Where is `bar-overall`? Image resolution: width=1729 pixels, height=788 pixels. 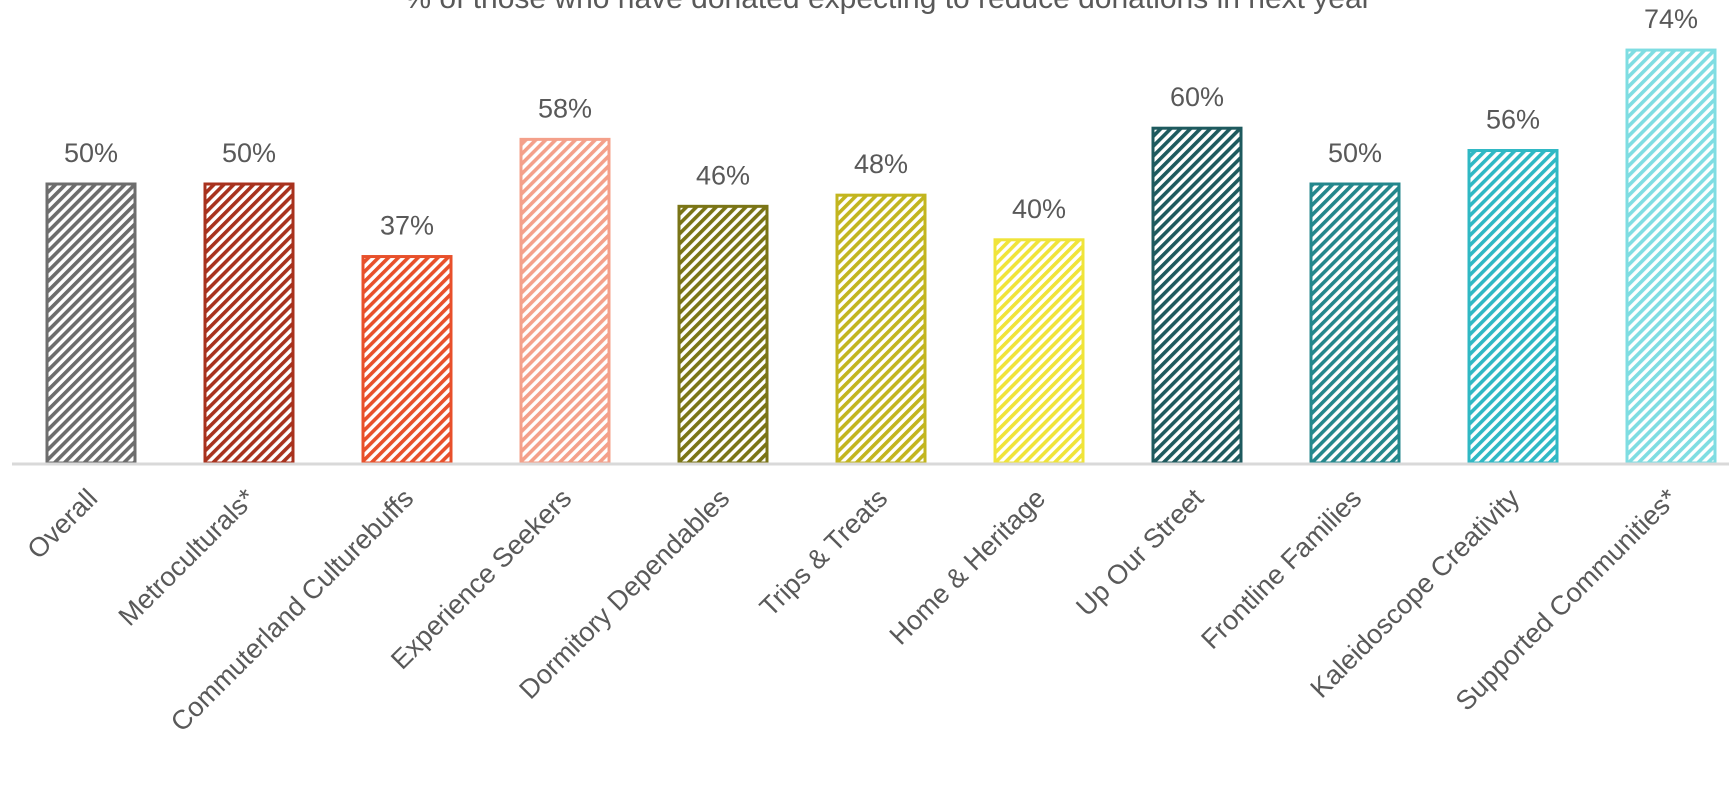 bar-overall is located at coordinates (91, 323).